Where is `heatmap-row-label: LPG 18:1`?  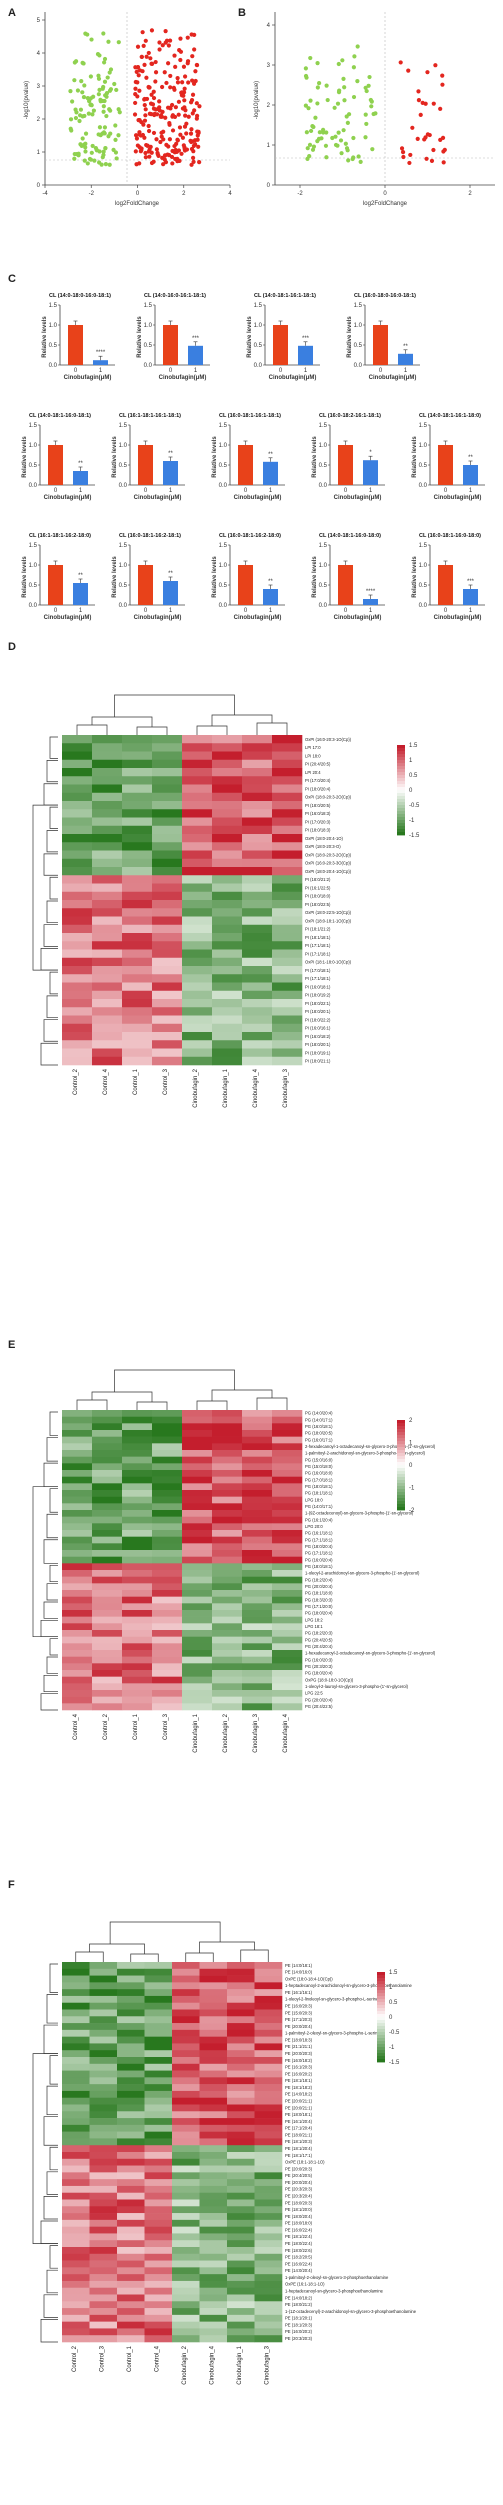
heatmap-row-label: LPG 18:1 is located at coordinates (314, 1626).